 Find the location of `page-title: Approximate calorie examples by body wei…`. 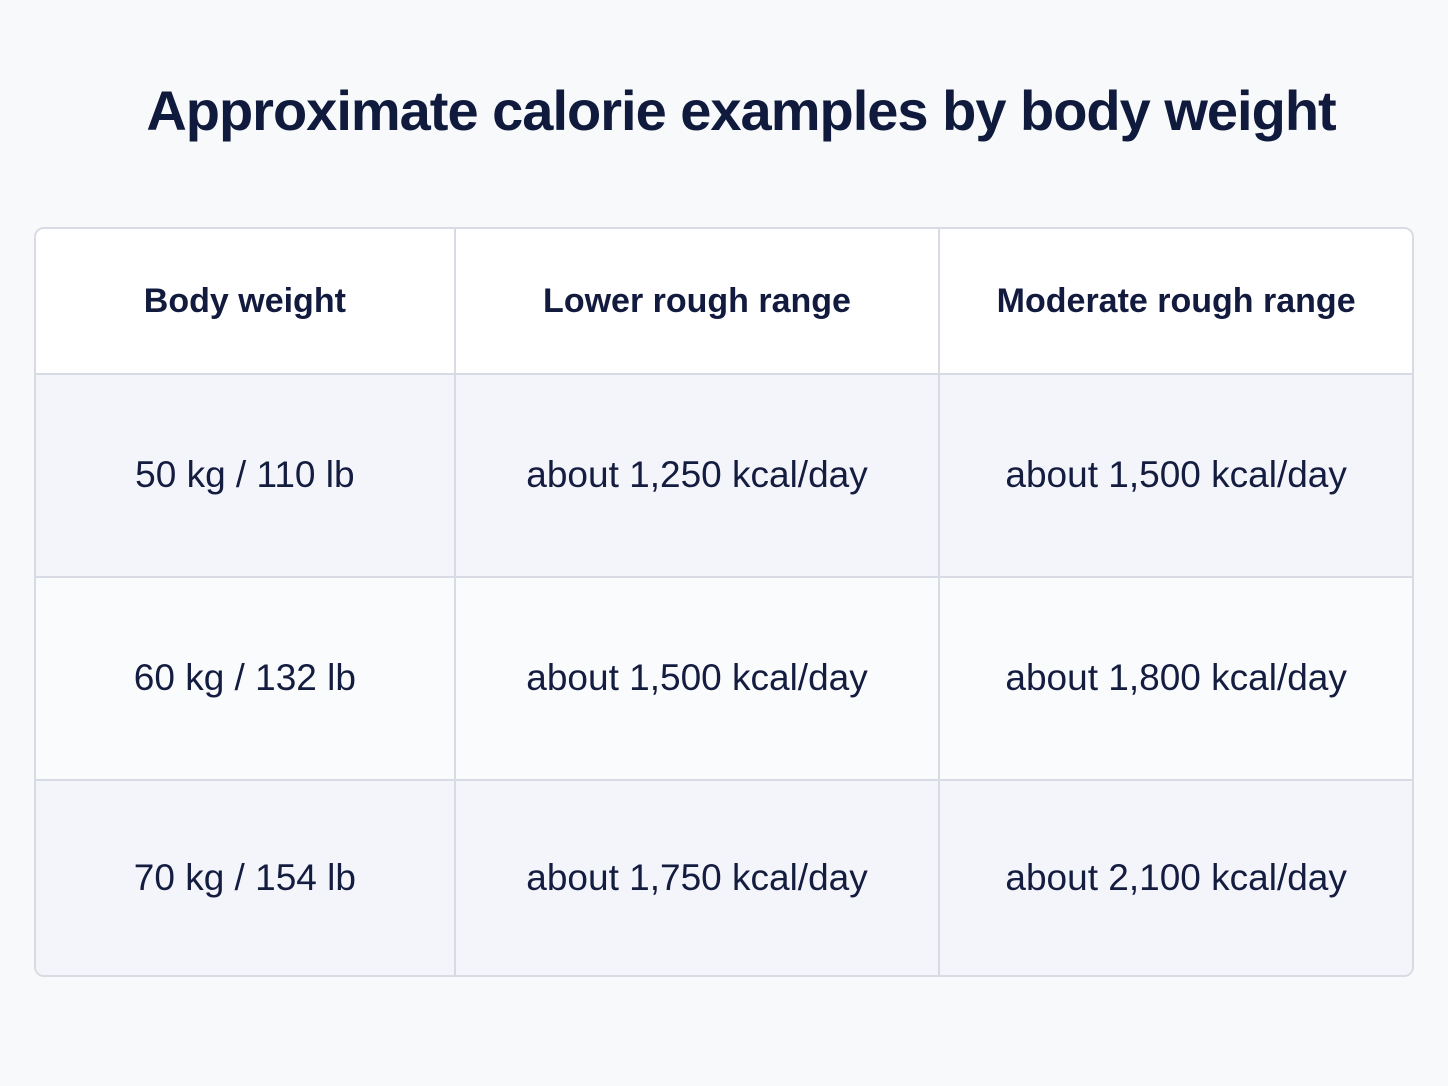

page-title: Approximate calorie examples by body wei… is located at coordinates (741, 110).